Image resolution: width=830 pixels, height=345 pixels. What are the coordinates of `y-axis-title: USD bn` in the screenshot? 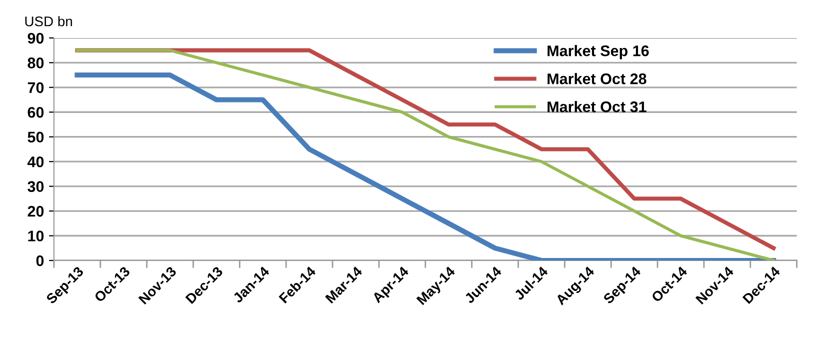 It's located at (48, 21).